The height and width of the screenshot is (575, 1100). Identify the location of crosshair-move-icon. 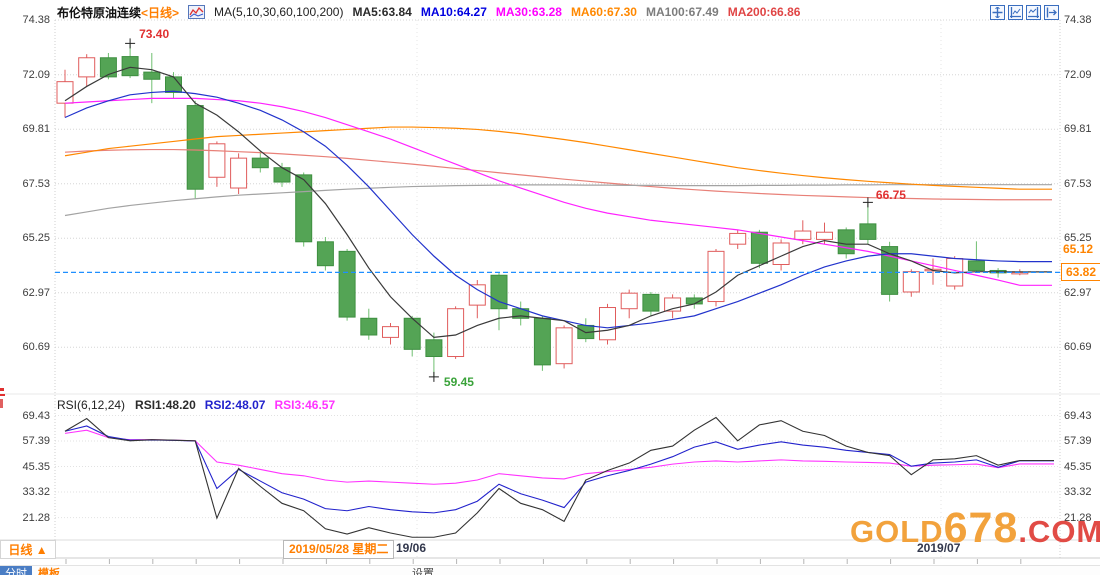
(997, 12).